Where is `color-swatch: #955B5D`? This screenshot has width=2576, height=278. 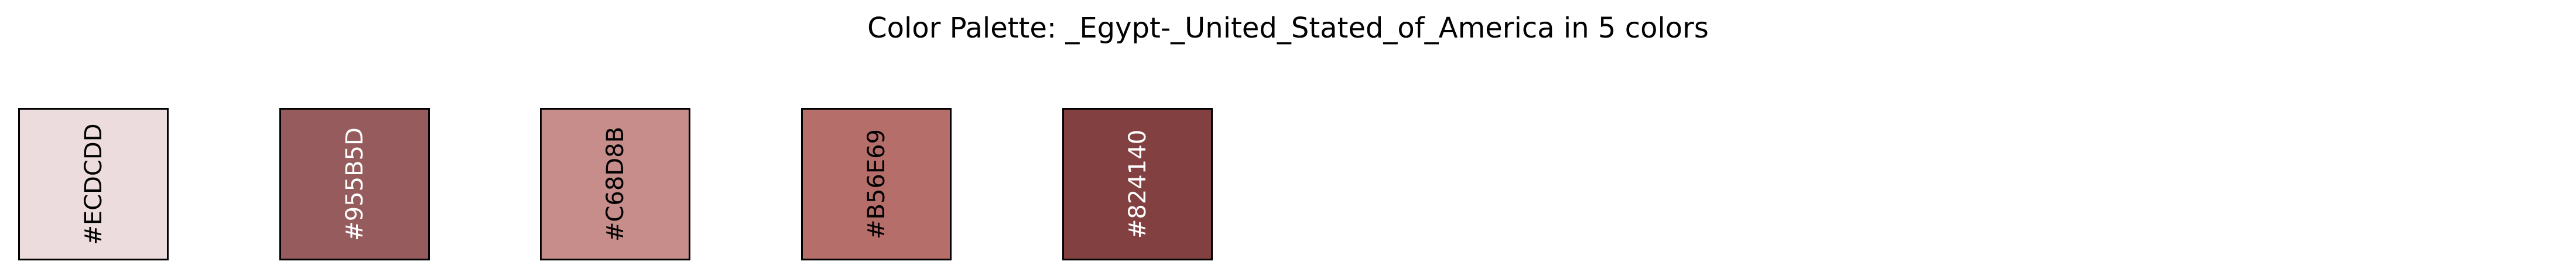 color-swatch: #955B5D is located at coordinates (354, 184).